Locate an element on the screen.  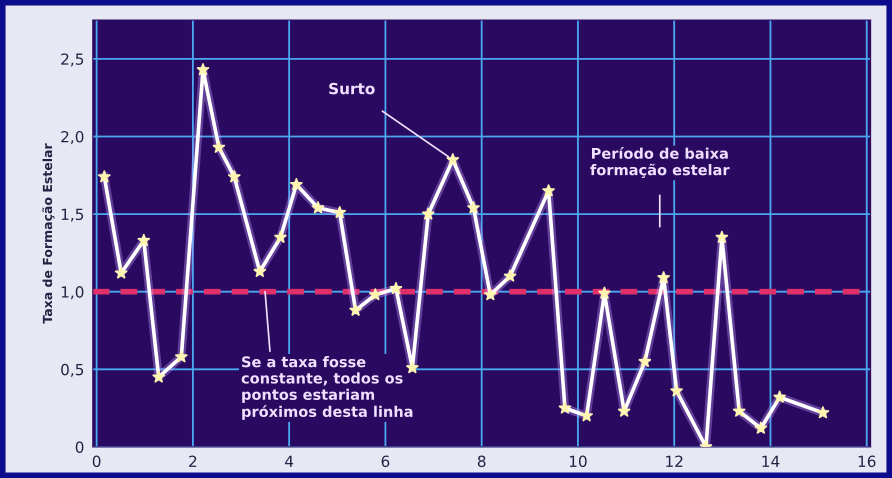
x-tick-label: 14 is located at coordinates (771, 461).